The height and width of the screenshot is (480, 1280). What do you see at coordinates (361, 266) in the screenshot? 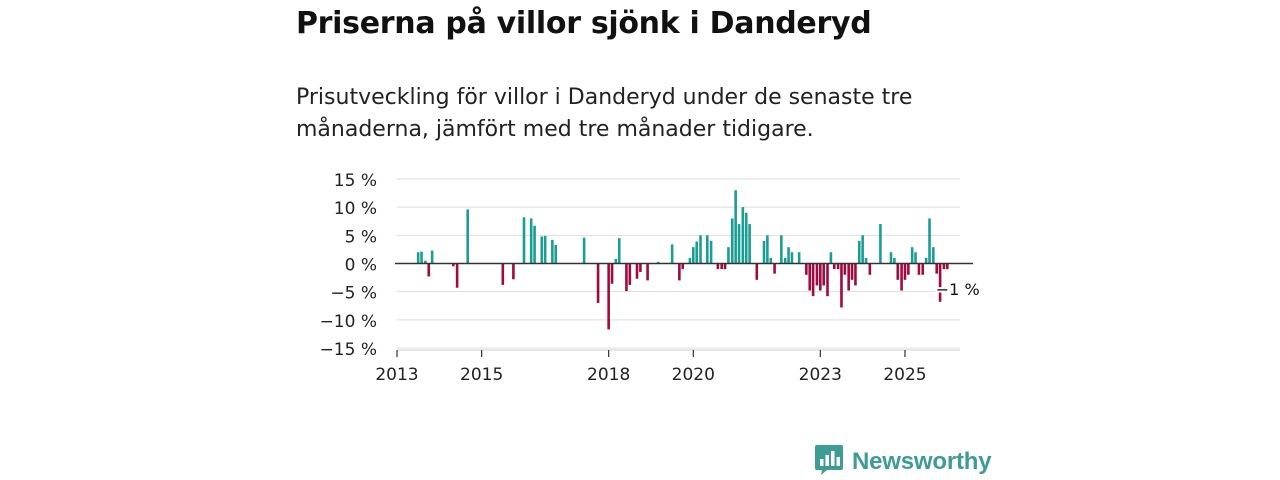
I see `y-tick-label: 0 %` at bounding box center [361, 266].